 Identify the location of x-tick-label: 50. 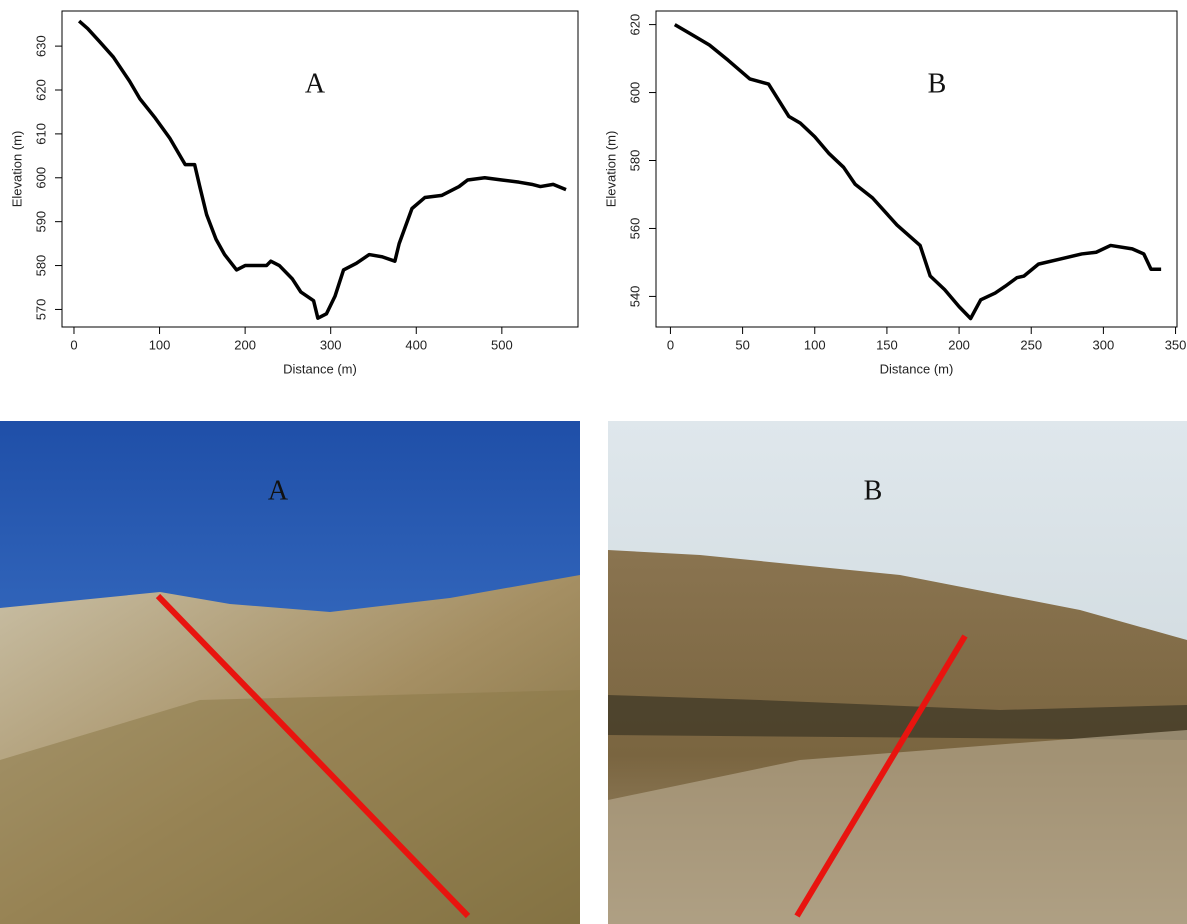
(742, 344).